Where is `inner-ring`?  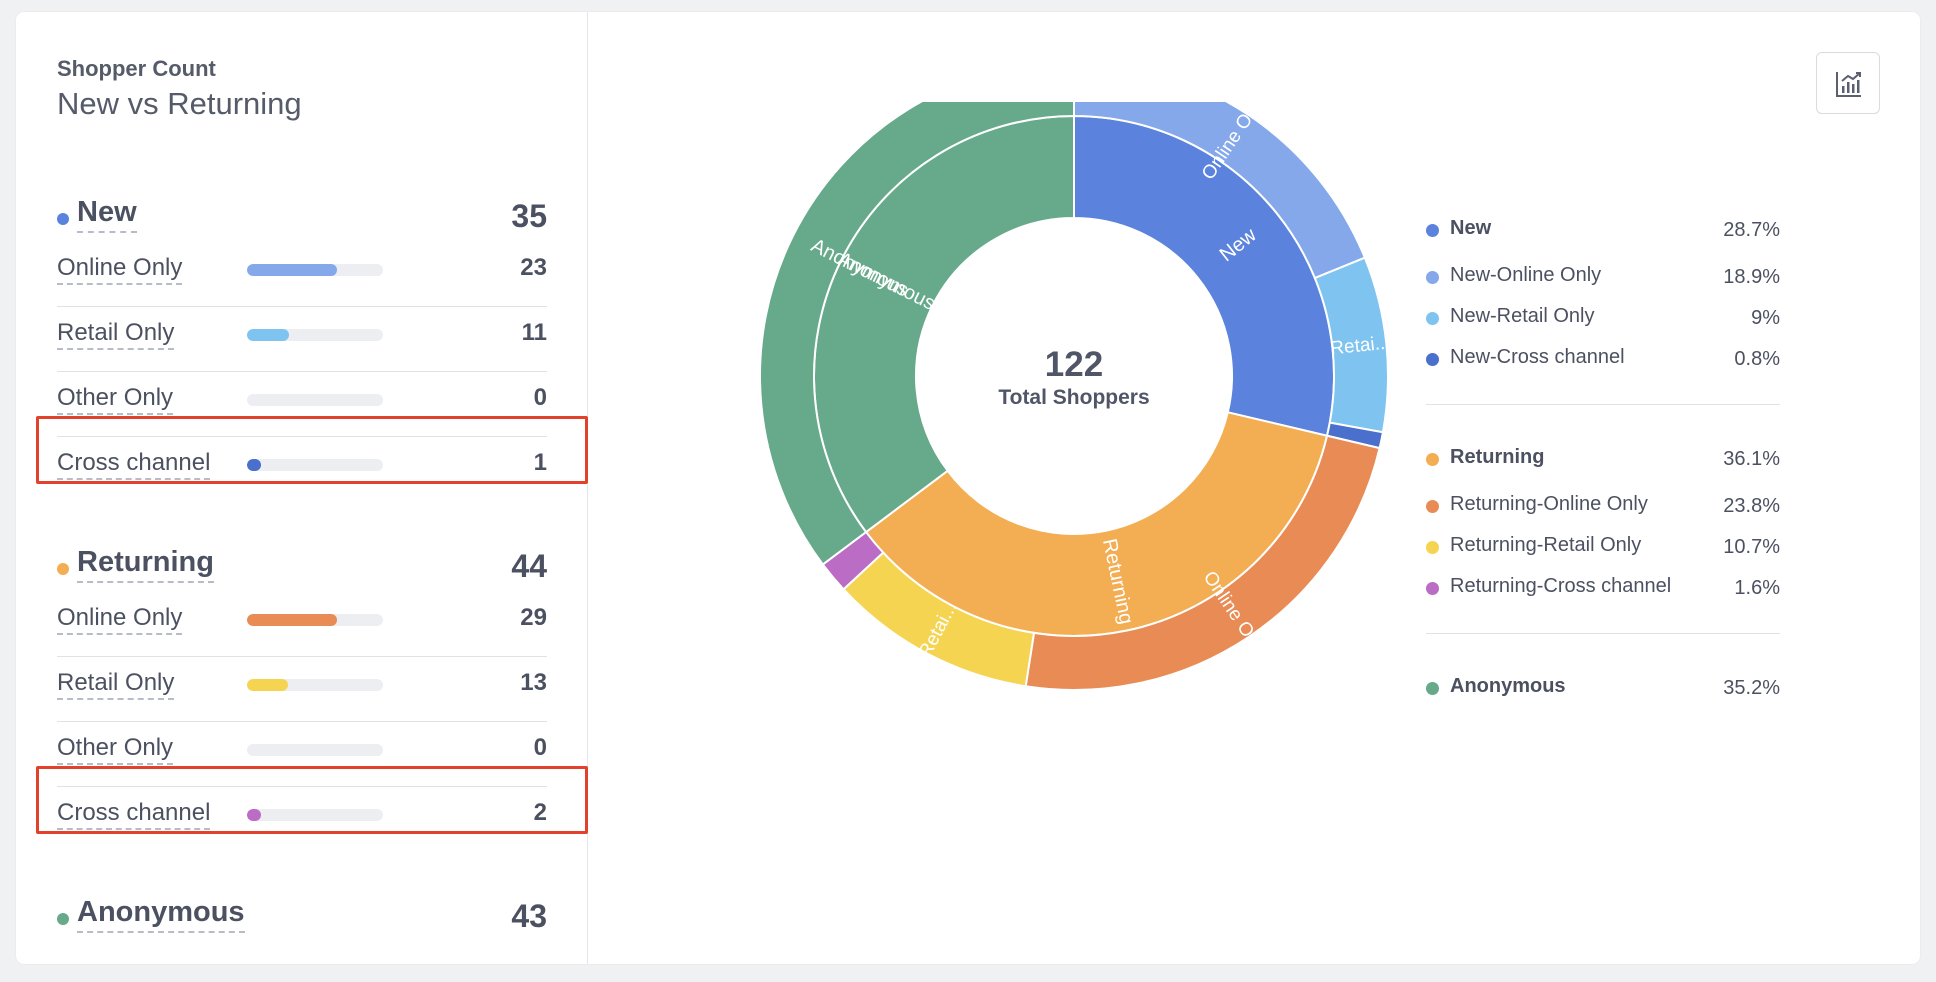
inner-ring is located at coordinates (1074, 375).